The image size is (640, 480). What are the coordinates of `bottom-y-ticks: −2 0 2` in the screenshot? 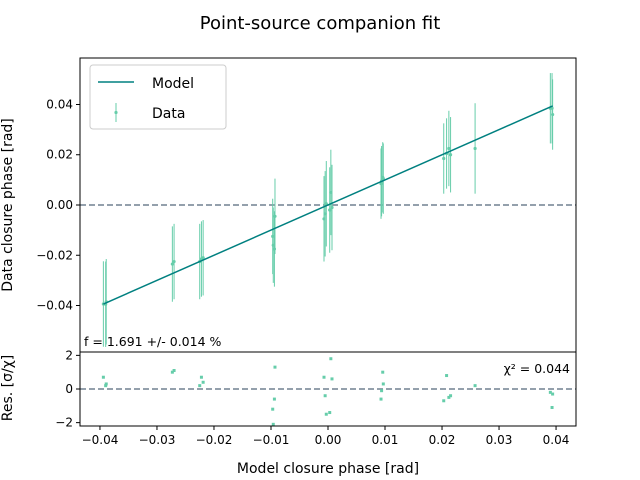 It's located at (67, 389).